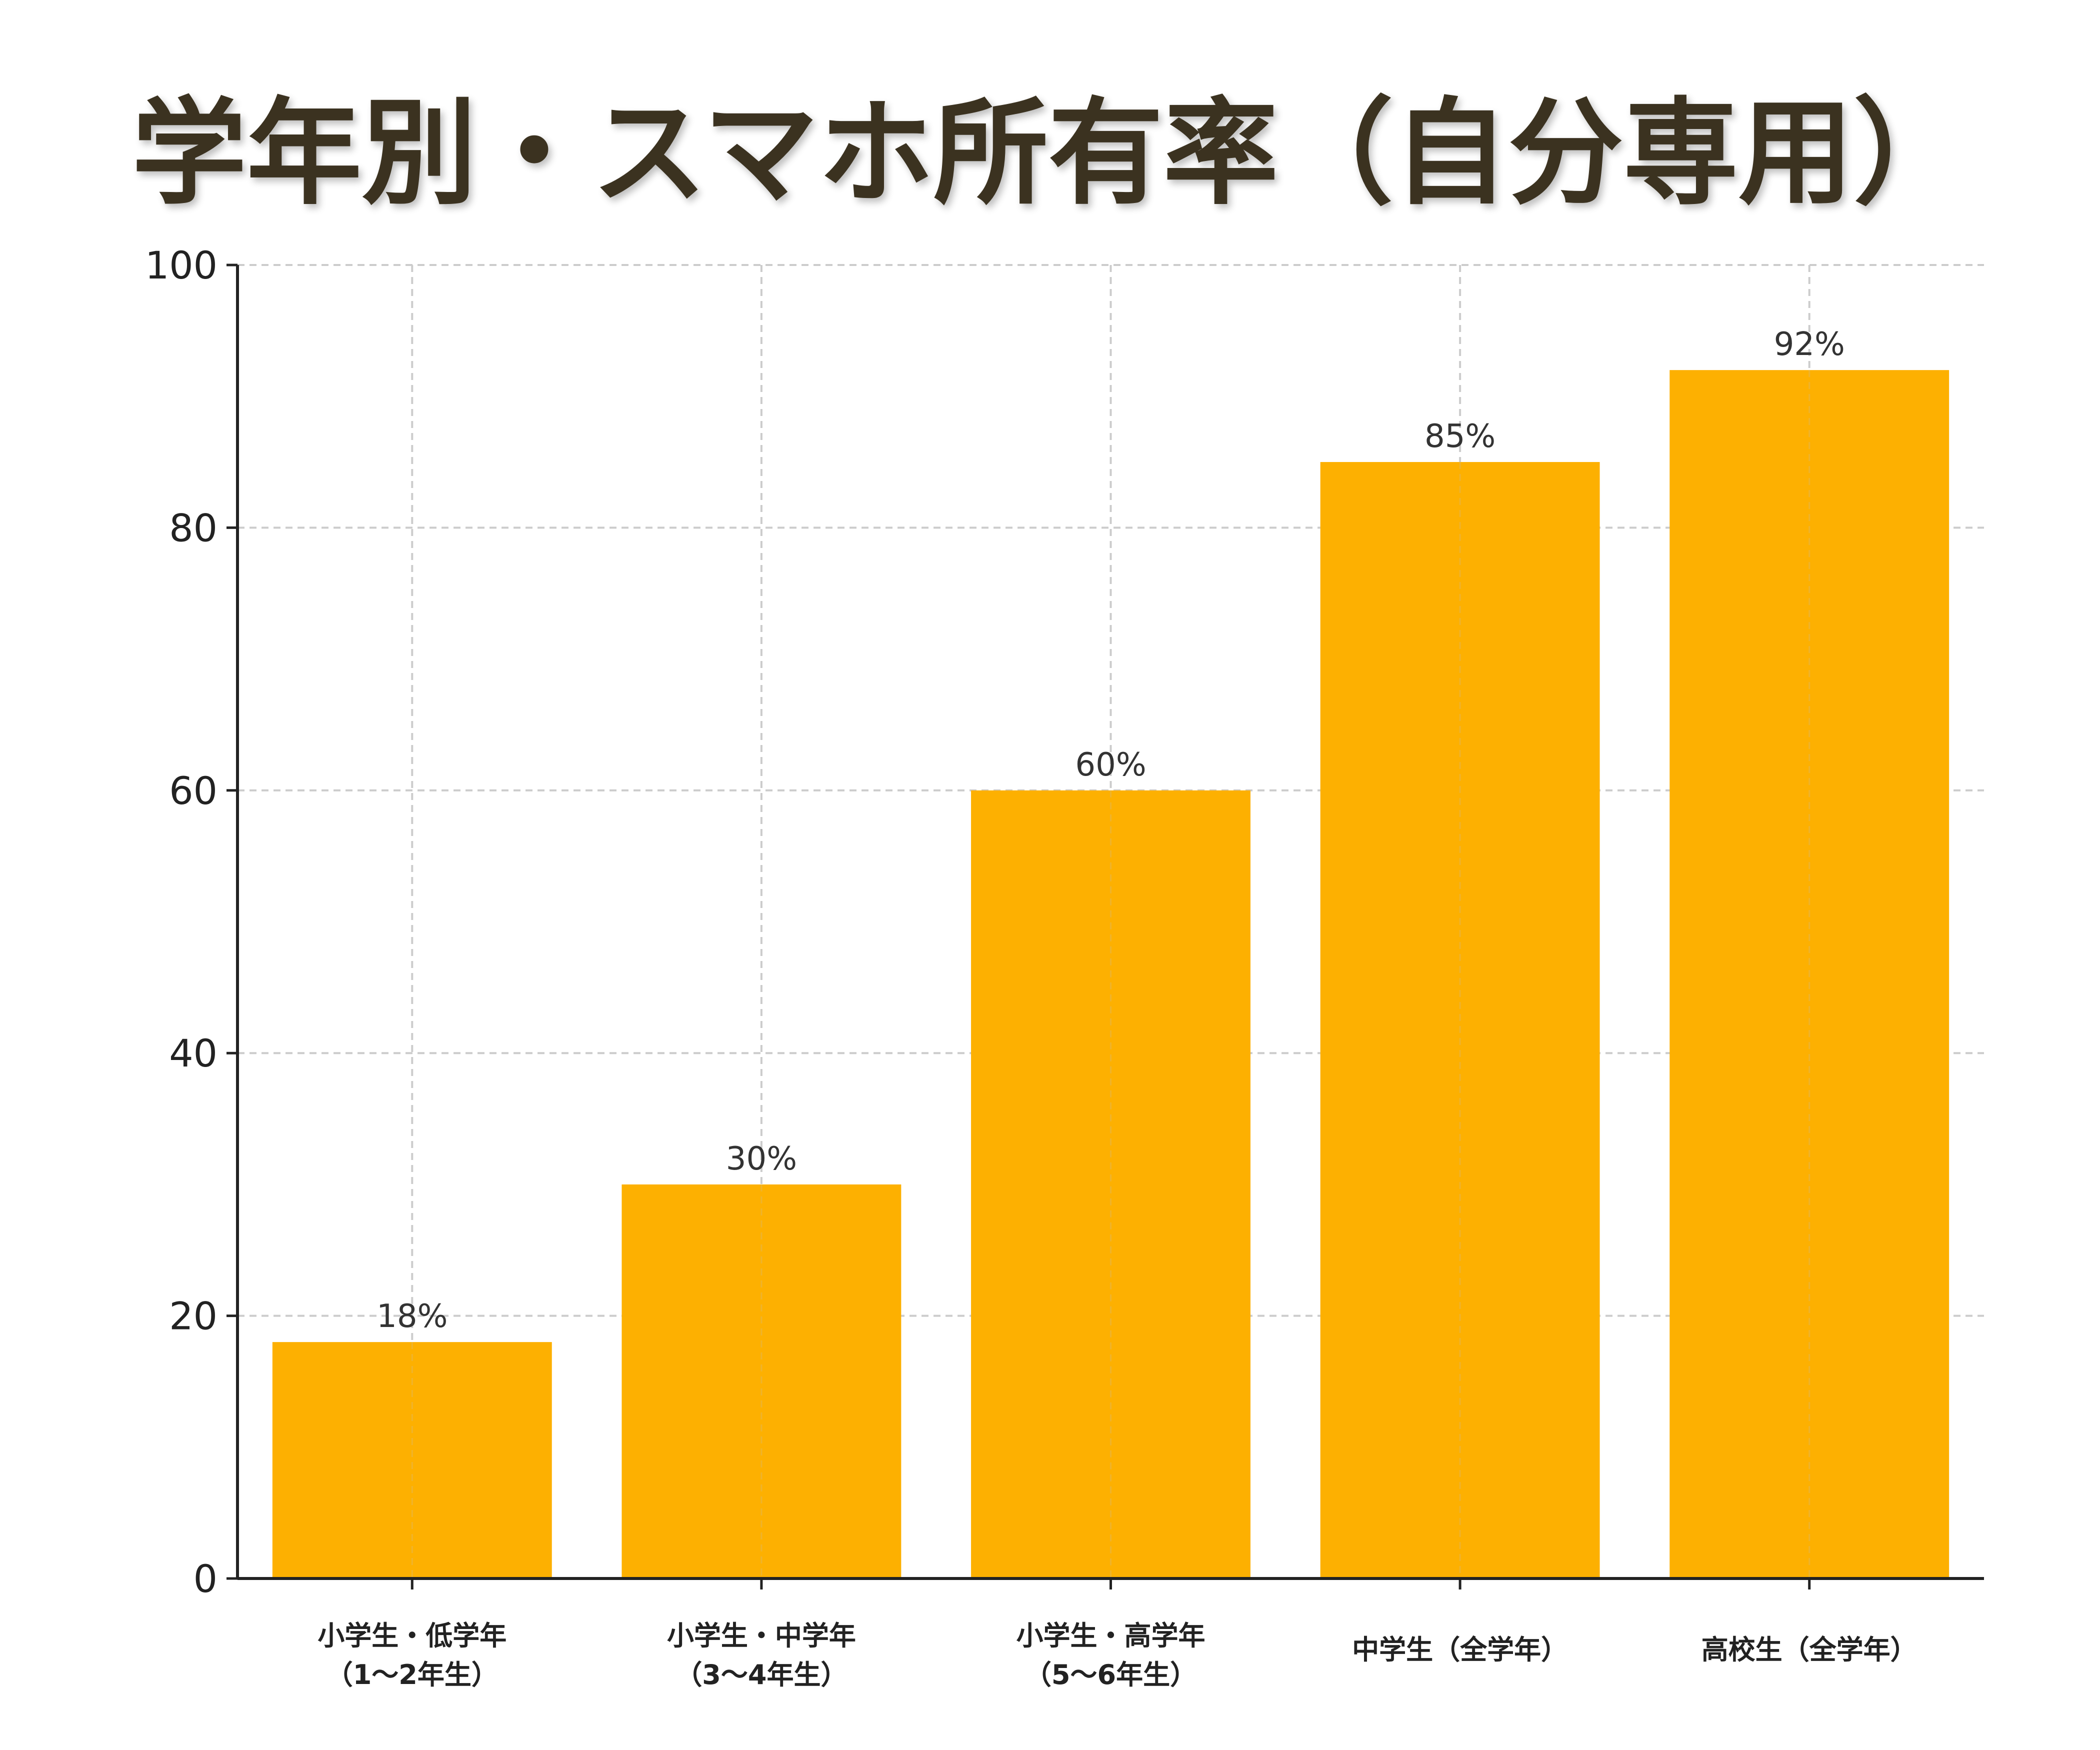 This screenshot has width=2100, height=1750. Describe the element at coordinates (761, 1674) in the screenshot. I see `x-tick-label-1-1: （3〜4年生）` at that location.